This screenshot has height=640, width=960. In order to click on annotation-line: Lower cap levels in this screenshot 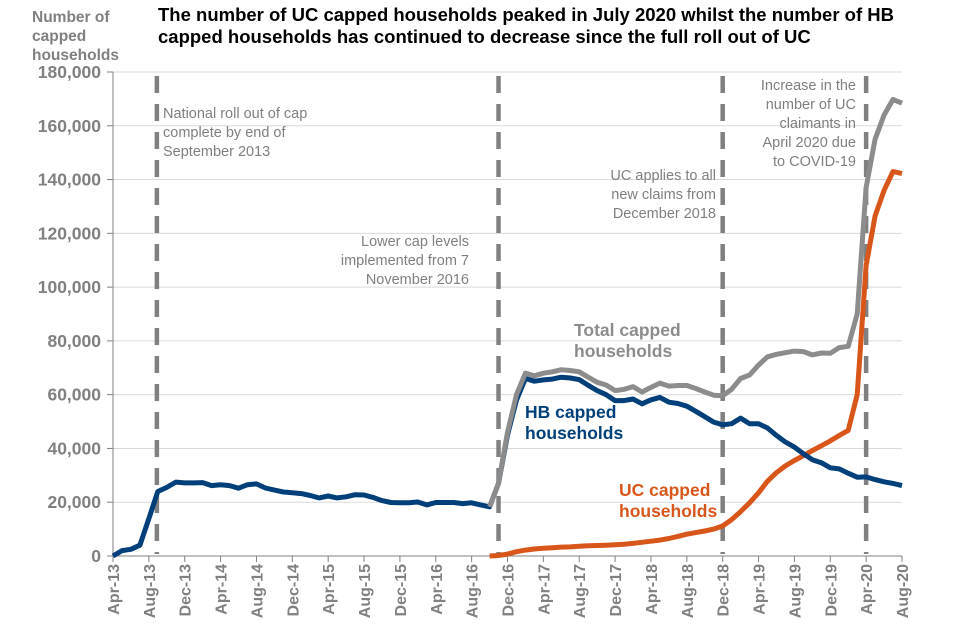, I will do `click(415, 242)`.